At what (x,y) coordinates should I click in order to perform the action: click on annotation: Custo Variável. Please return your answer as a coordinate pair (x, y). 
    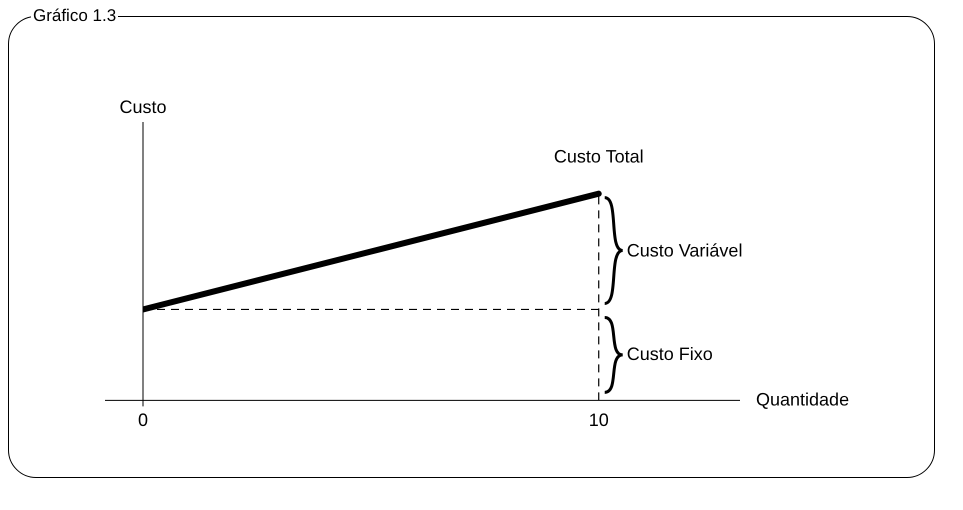
    Looking at the image, I should click on (684, 250).